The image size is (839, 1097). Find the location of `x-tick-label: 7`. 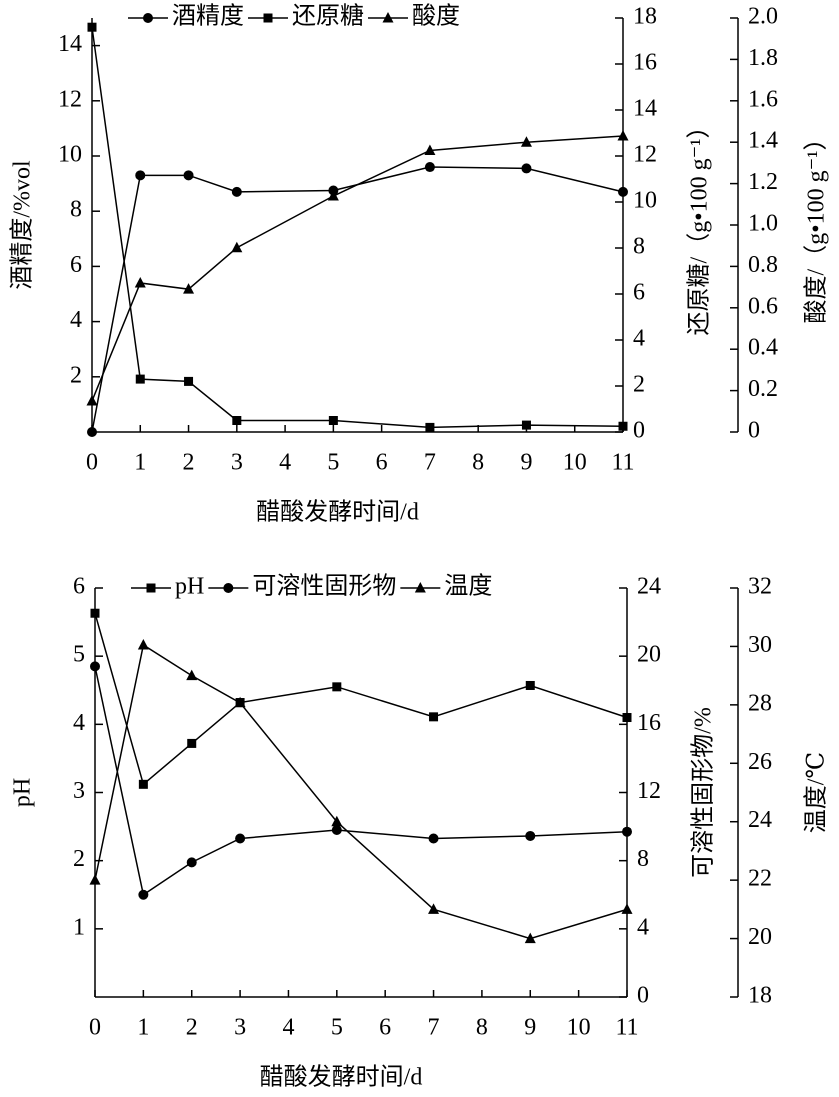

x-tick-label: 7 is located at coordinates (430, 463).